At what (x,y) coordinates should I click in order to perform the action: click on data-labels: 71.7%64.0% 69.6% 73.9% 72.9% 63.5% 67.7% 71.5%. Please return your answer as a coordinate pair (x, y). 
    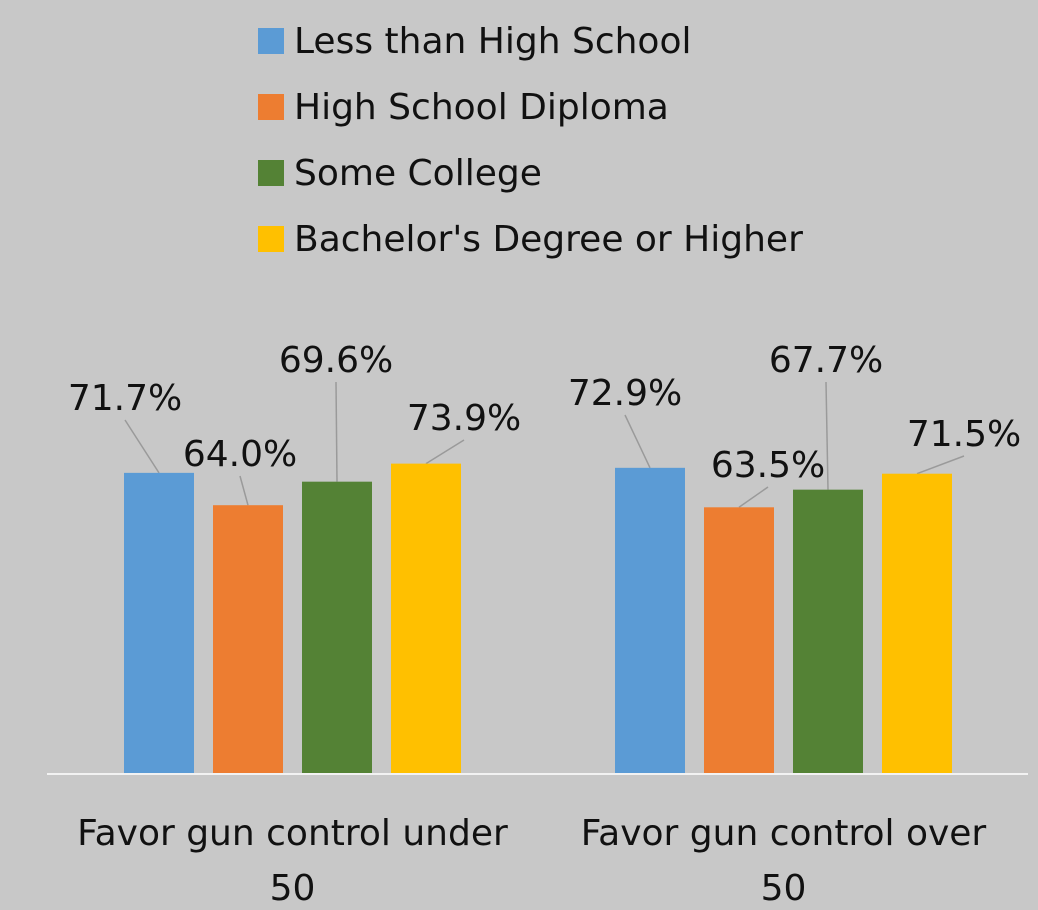
    Looking at the image, I should click on (544, 413).